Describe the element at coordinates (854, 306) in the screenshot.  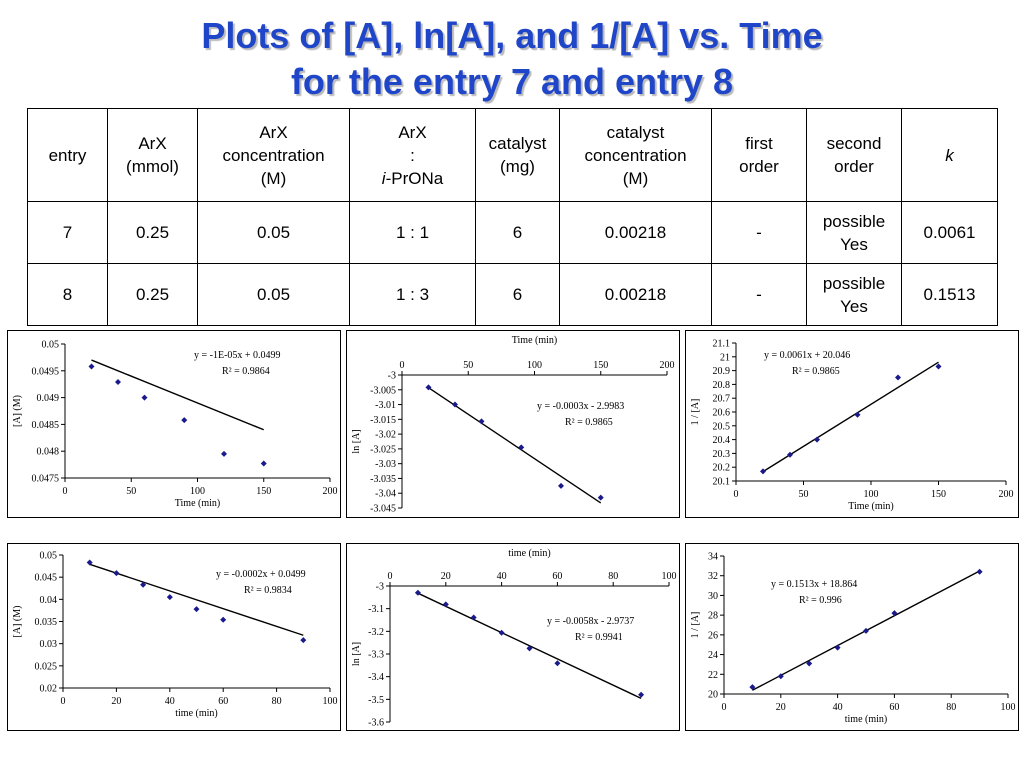
I see `cell-text: Yes` at that location.